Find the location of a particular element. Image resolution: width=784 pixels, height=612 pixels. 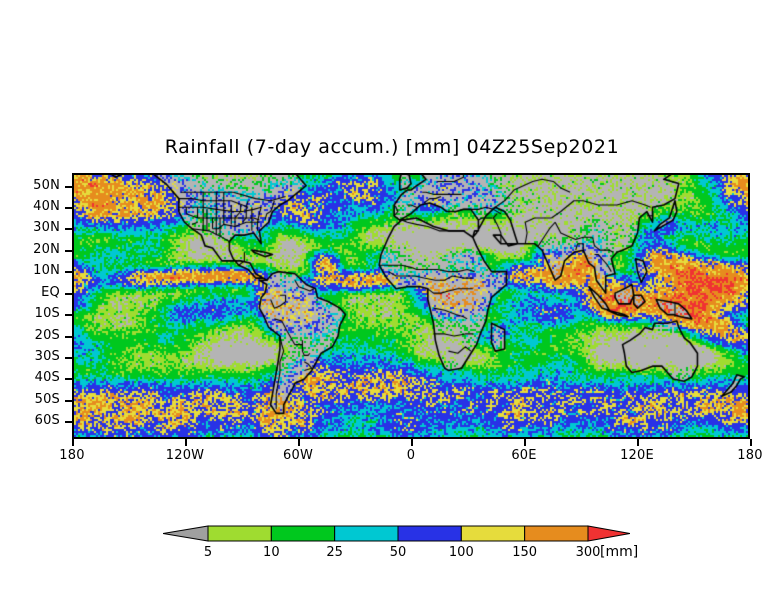

colorbar-swatch-yellow is located at coordinates (493, 533).